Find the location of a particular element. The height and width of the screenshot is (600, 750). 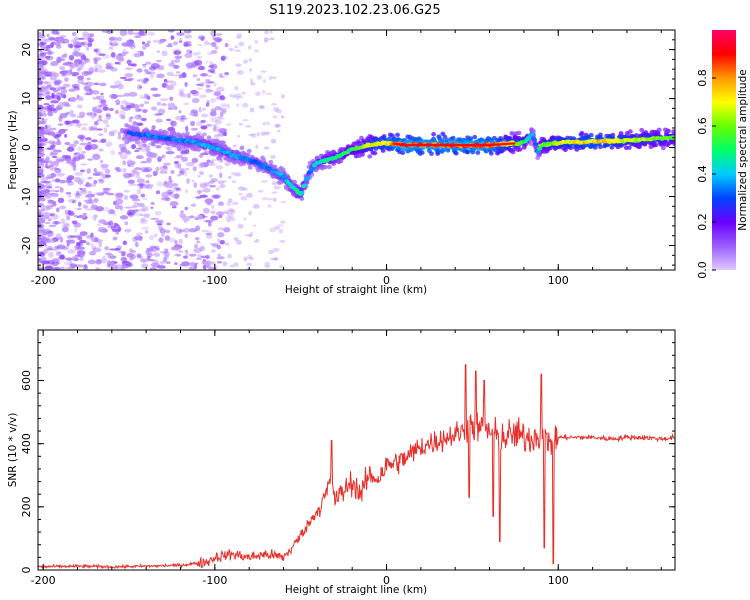

spectrogram-x-tick-label: -200 is located at coordinates (43, 280).